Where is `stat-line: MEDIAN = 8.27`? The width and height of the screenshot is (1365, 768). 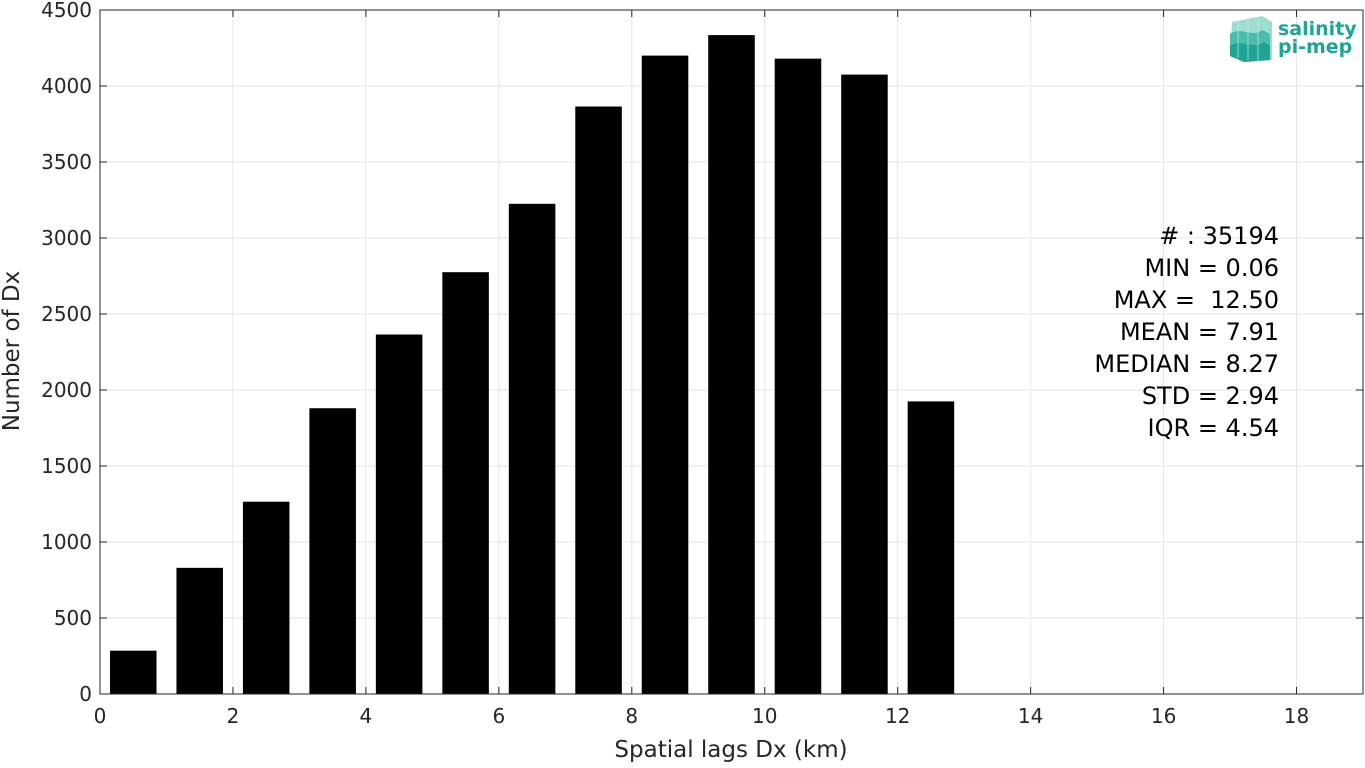 stat-line: MEDIAN = 8.27 is located at coordinates (1186, 364).